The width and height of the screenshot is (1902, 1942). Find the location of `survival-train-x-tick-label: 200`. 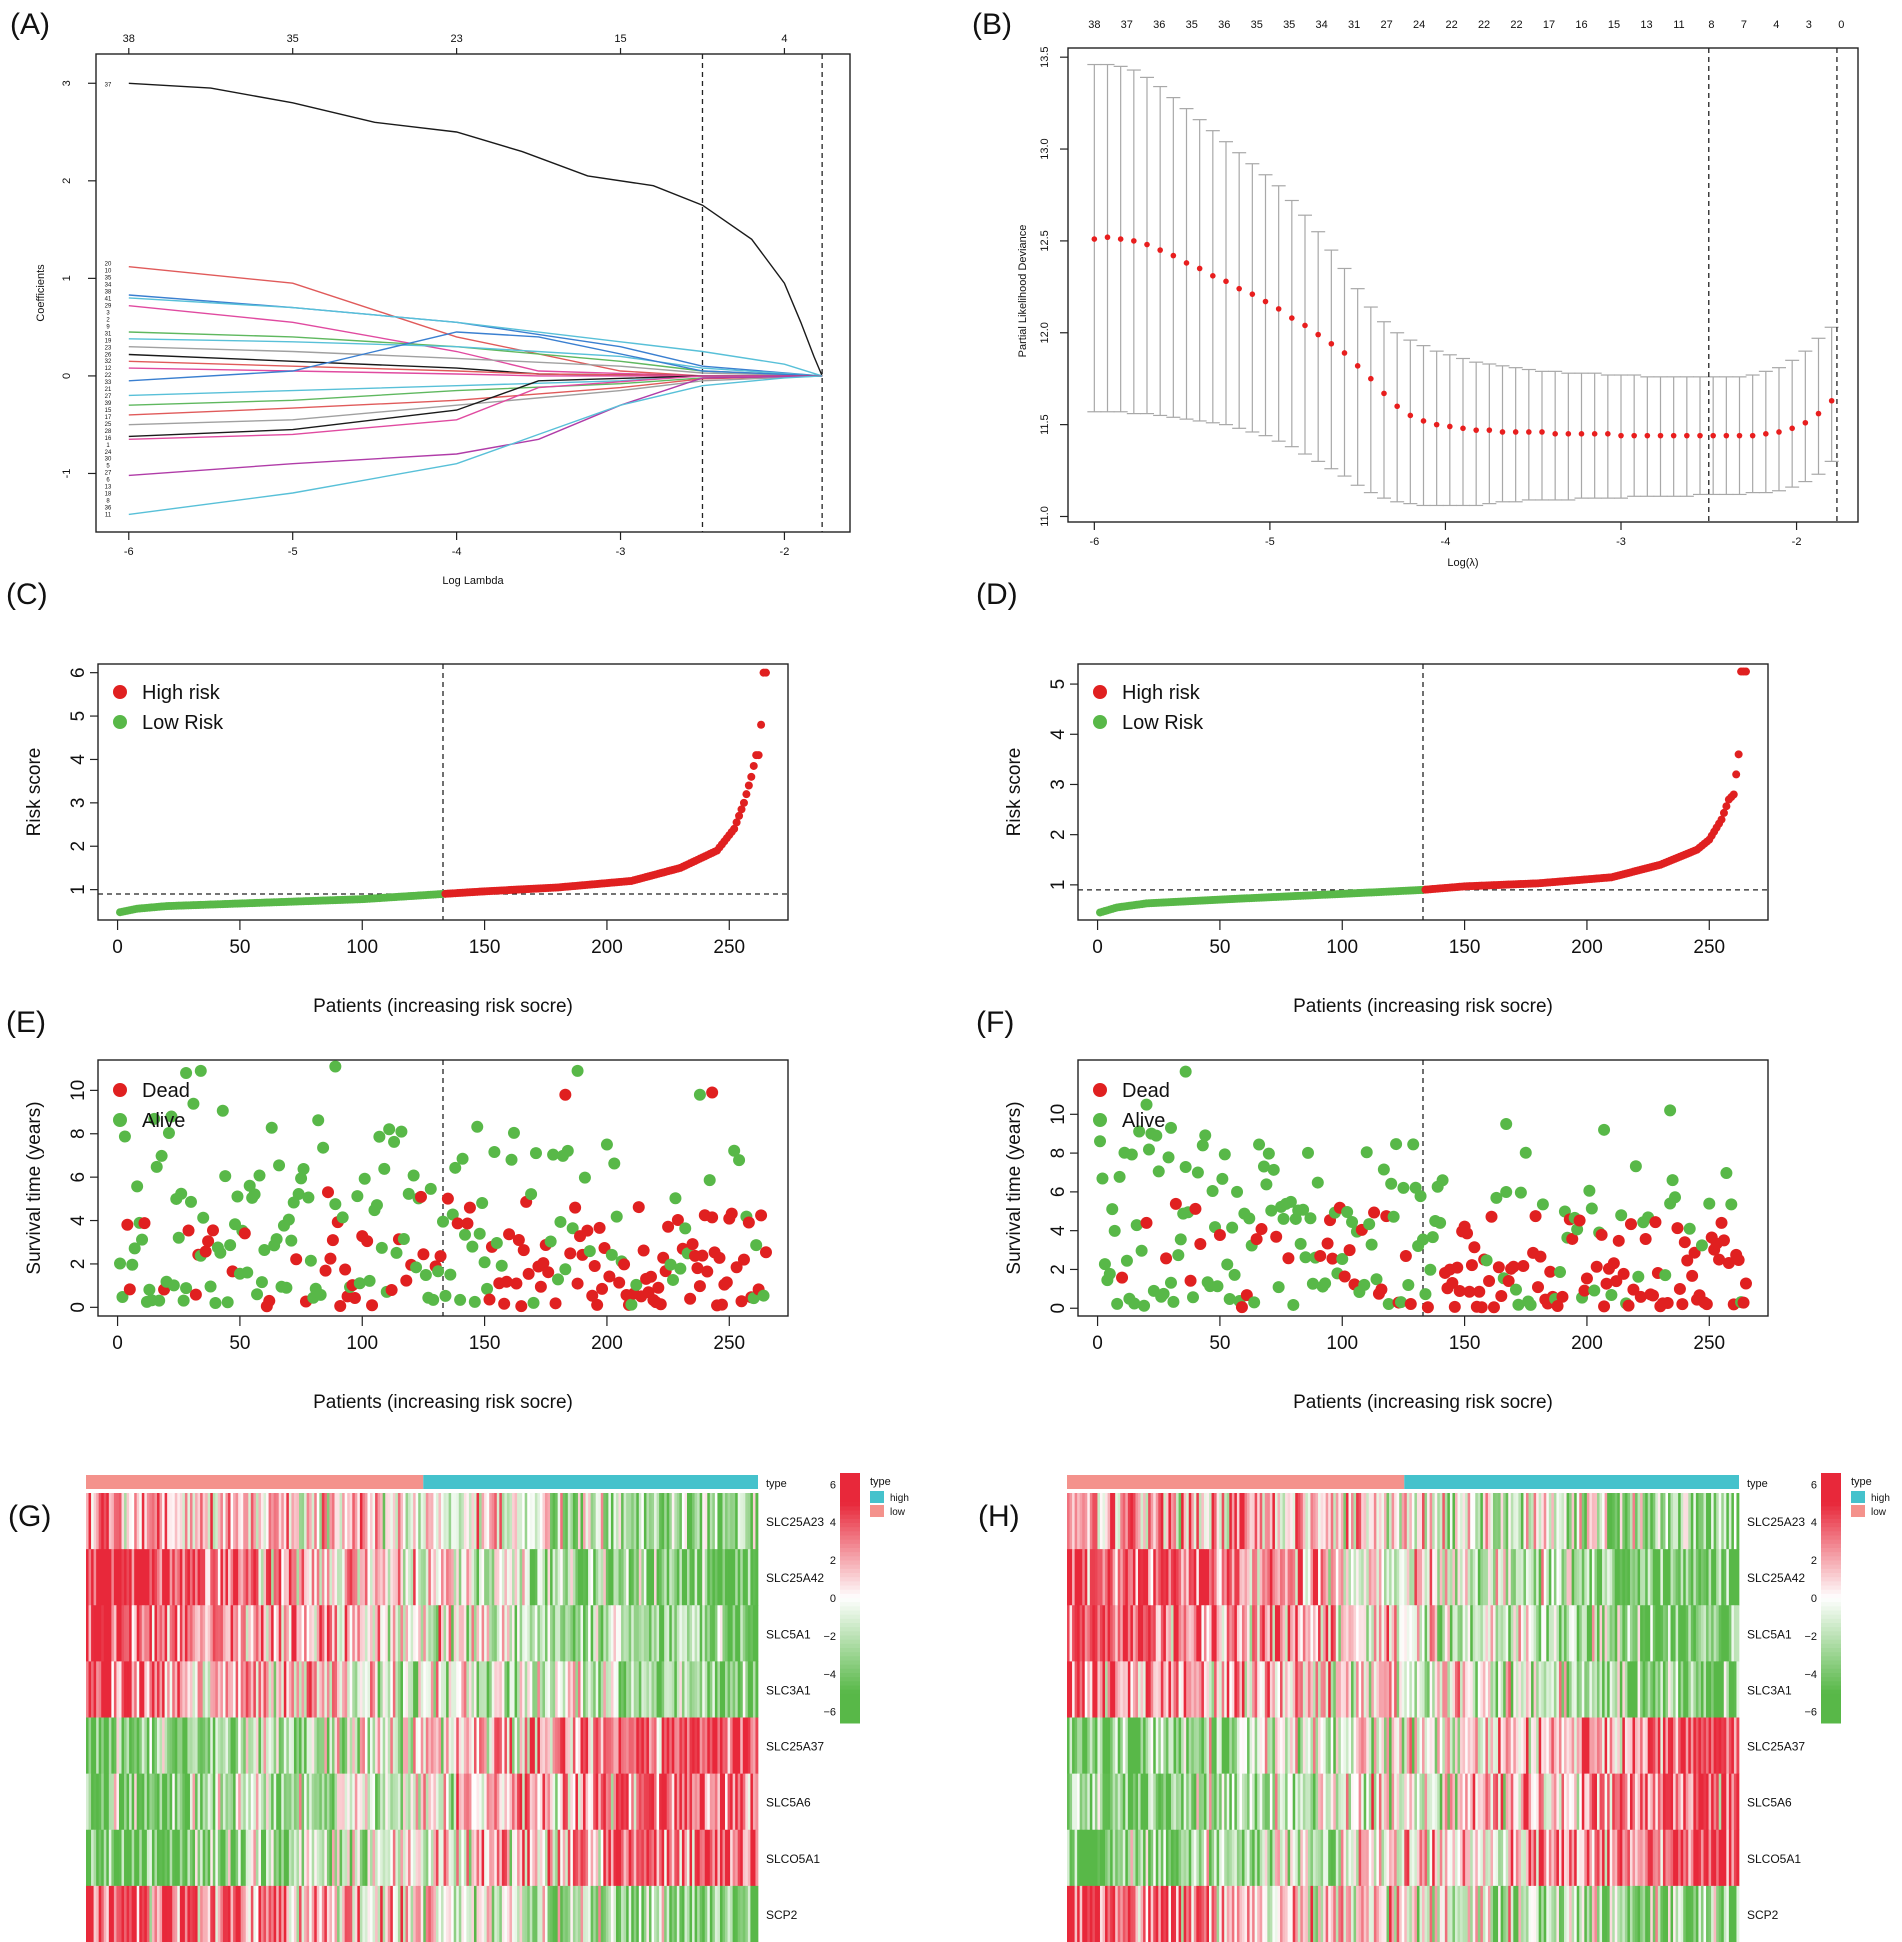

survival-train-x-tick-label: 200 is located at coordinates (607, 1343).